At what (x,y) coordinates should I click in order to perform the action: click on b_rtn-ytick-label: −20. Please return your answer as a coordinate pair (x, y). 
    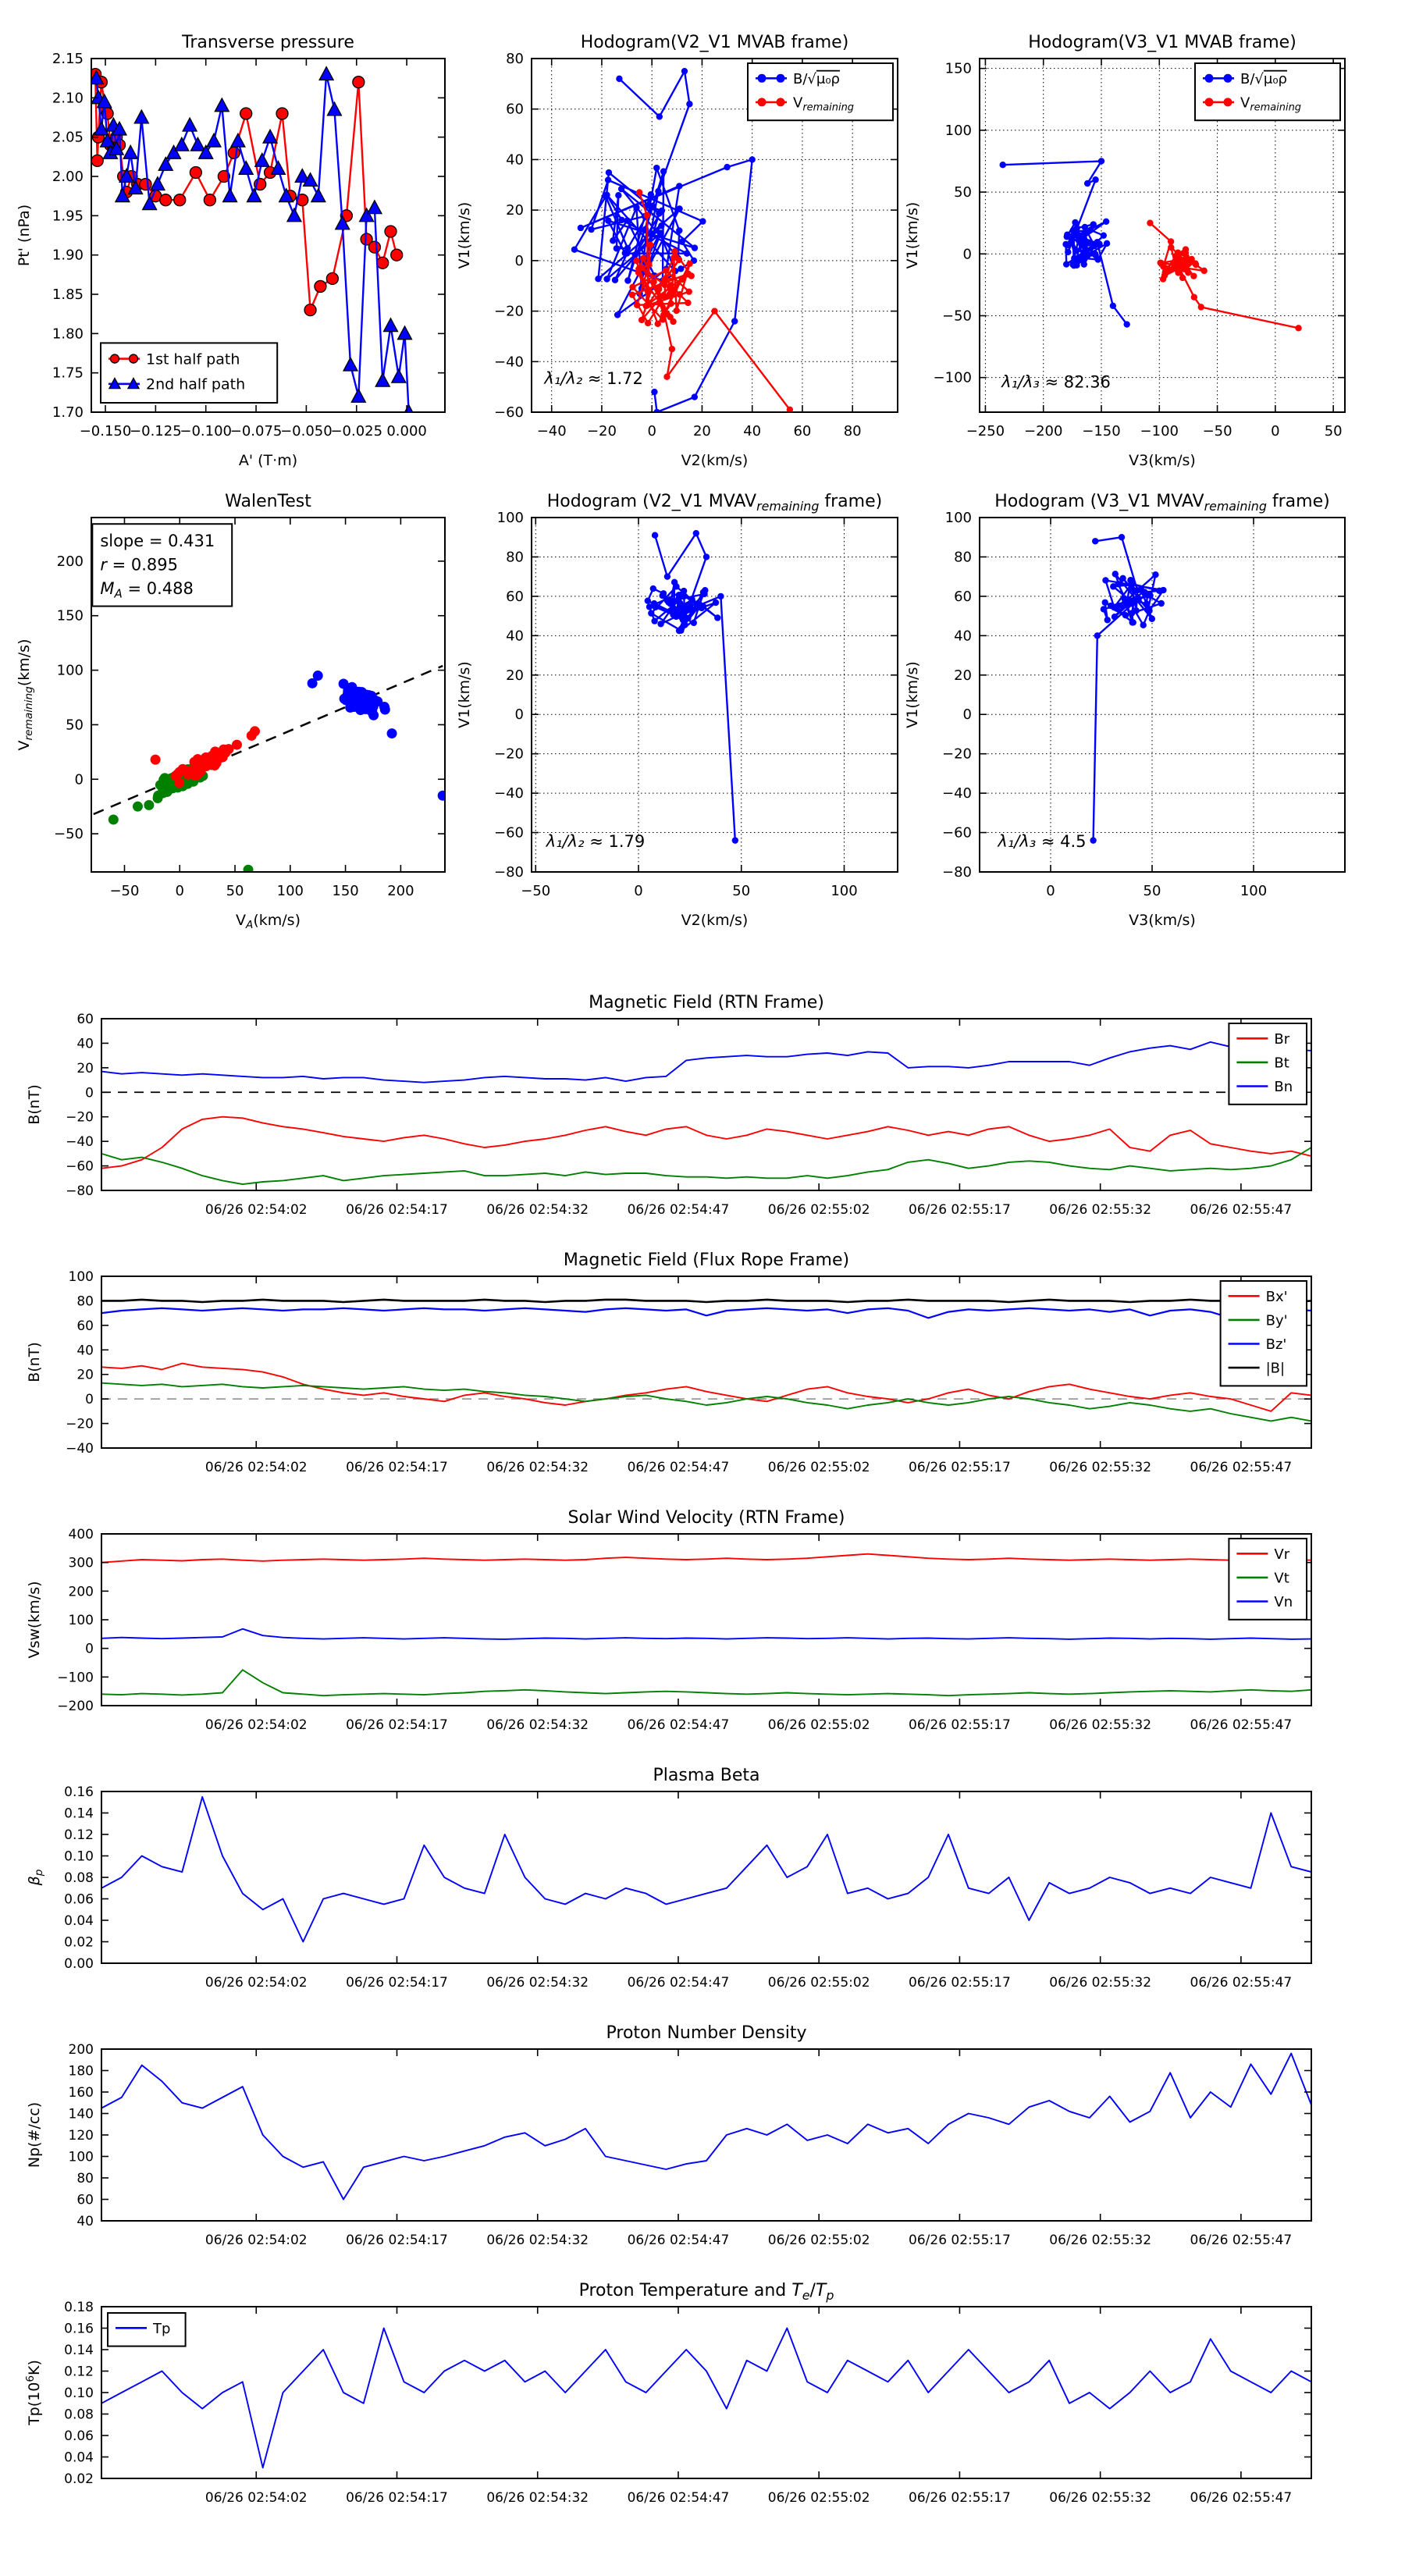
    Looking at the image, I should click on (80, 1118).